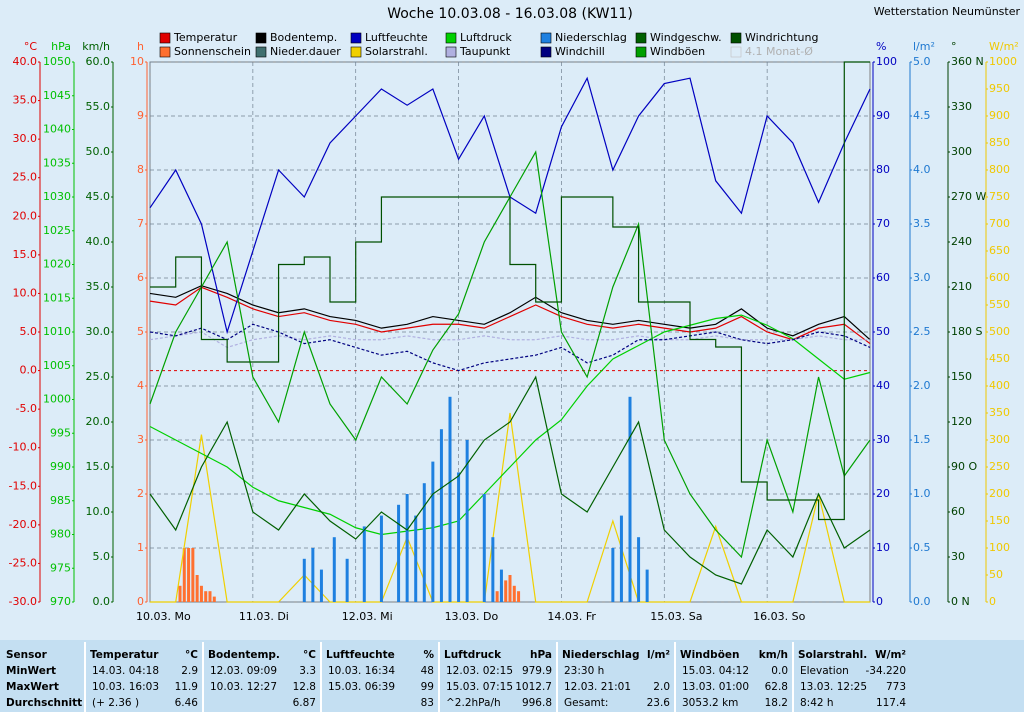  Describe the element at coordinates (427, 687) in the screenshot. I see `cell-value: 99` at that location.